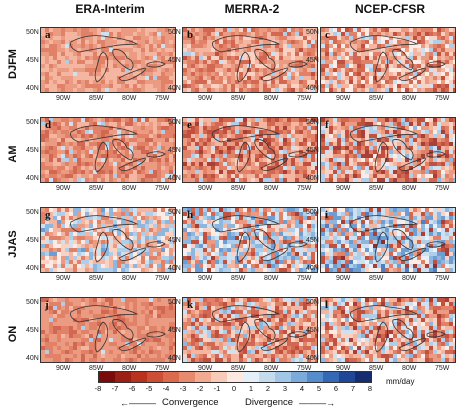 The image size is (474, 415). Describe the element at coordinates (47, 305) in the screenshot. I see `panel-letter: j` at that location.